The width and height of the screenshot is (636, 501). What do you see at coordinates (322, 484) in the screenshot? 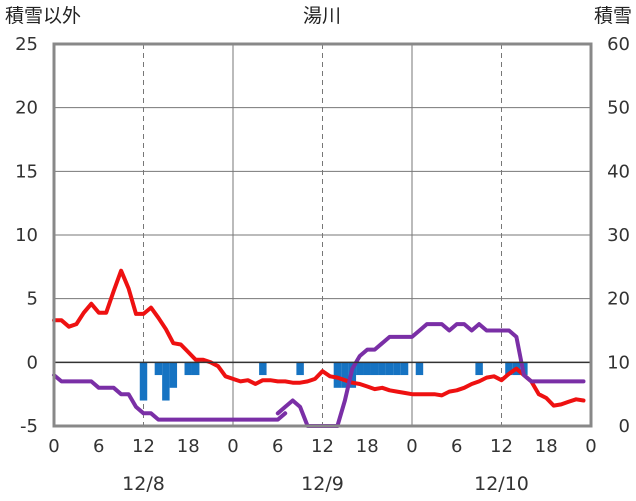
I see `date-label: 12/9` at bounding box center [322, 484].